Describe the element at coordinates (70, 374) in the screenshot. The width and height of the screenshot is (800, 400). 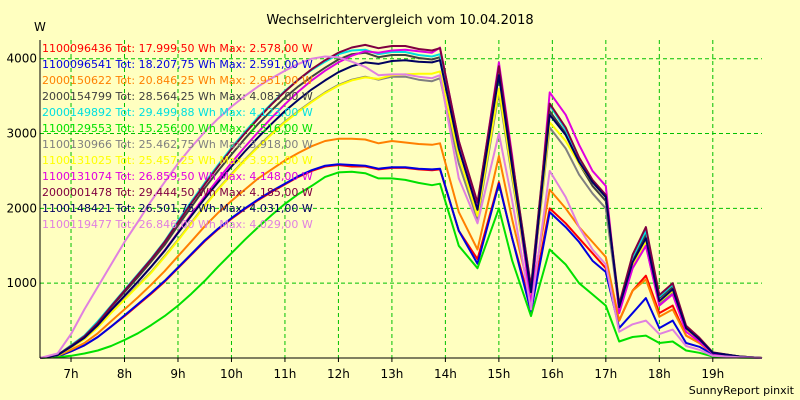
I see `x-tick-label: 7h` at that location.